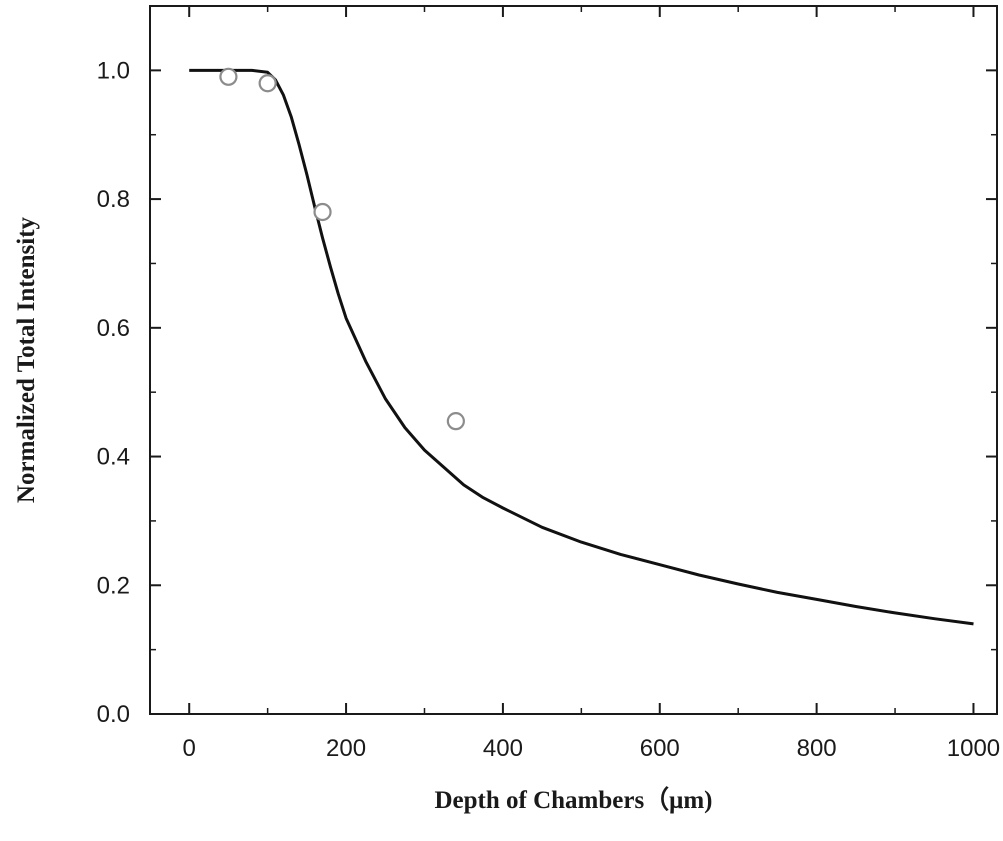 This screenshot has width=1003, height=841. I want to click on y-axis-title: Normalized Total Intensity, so click(26, 359).